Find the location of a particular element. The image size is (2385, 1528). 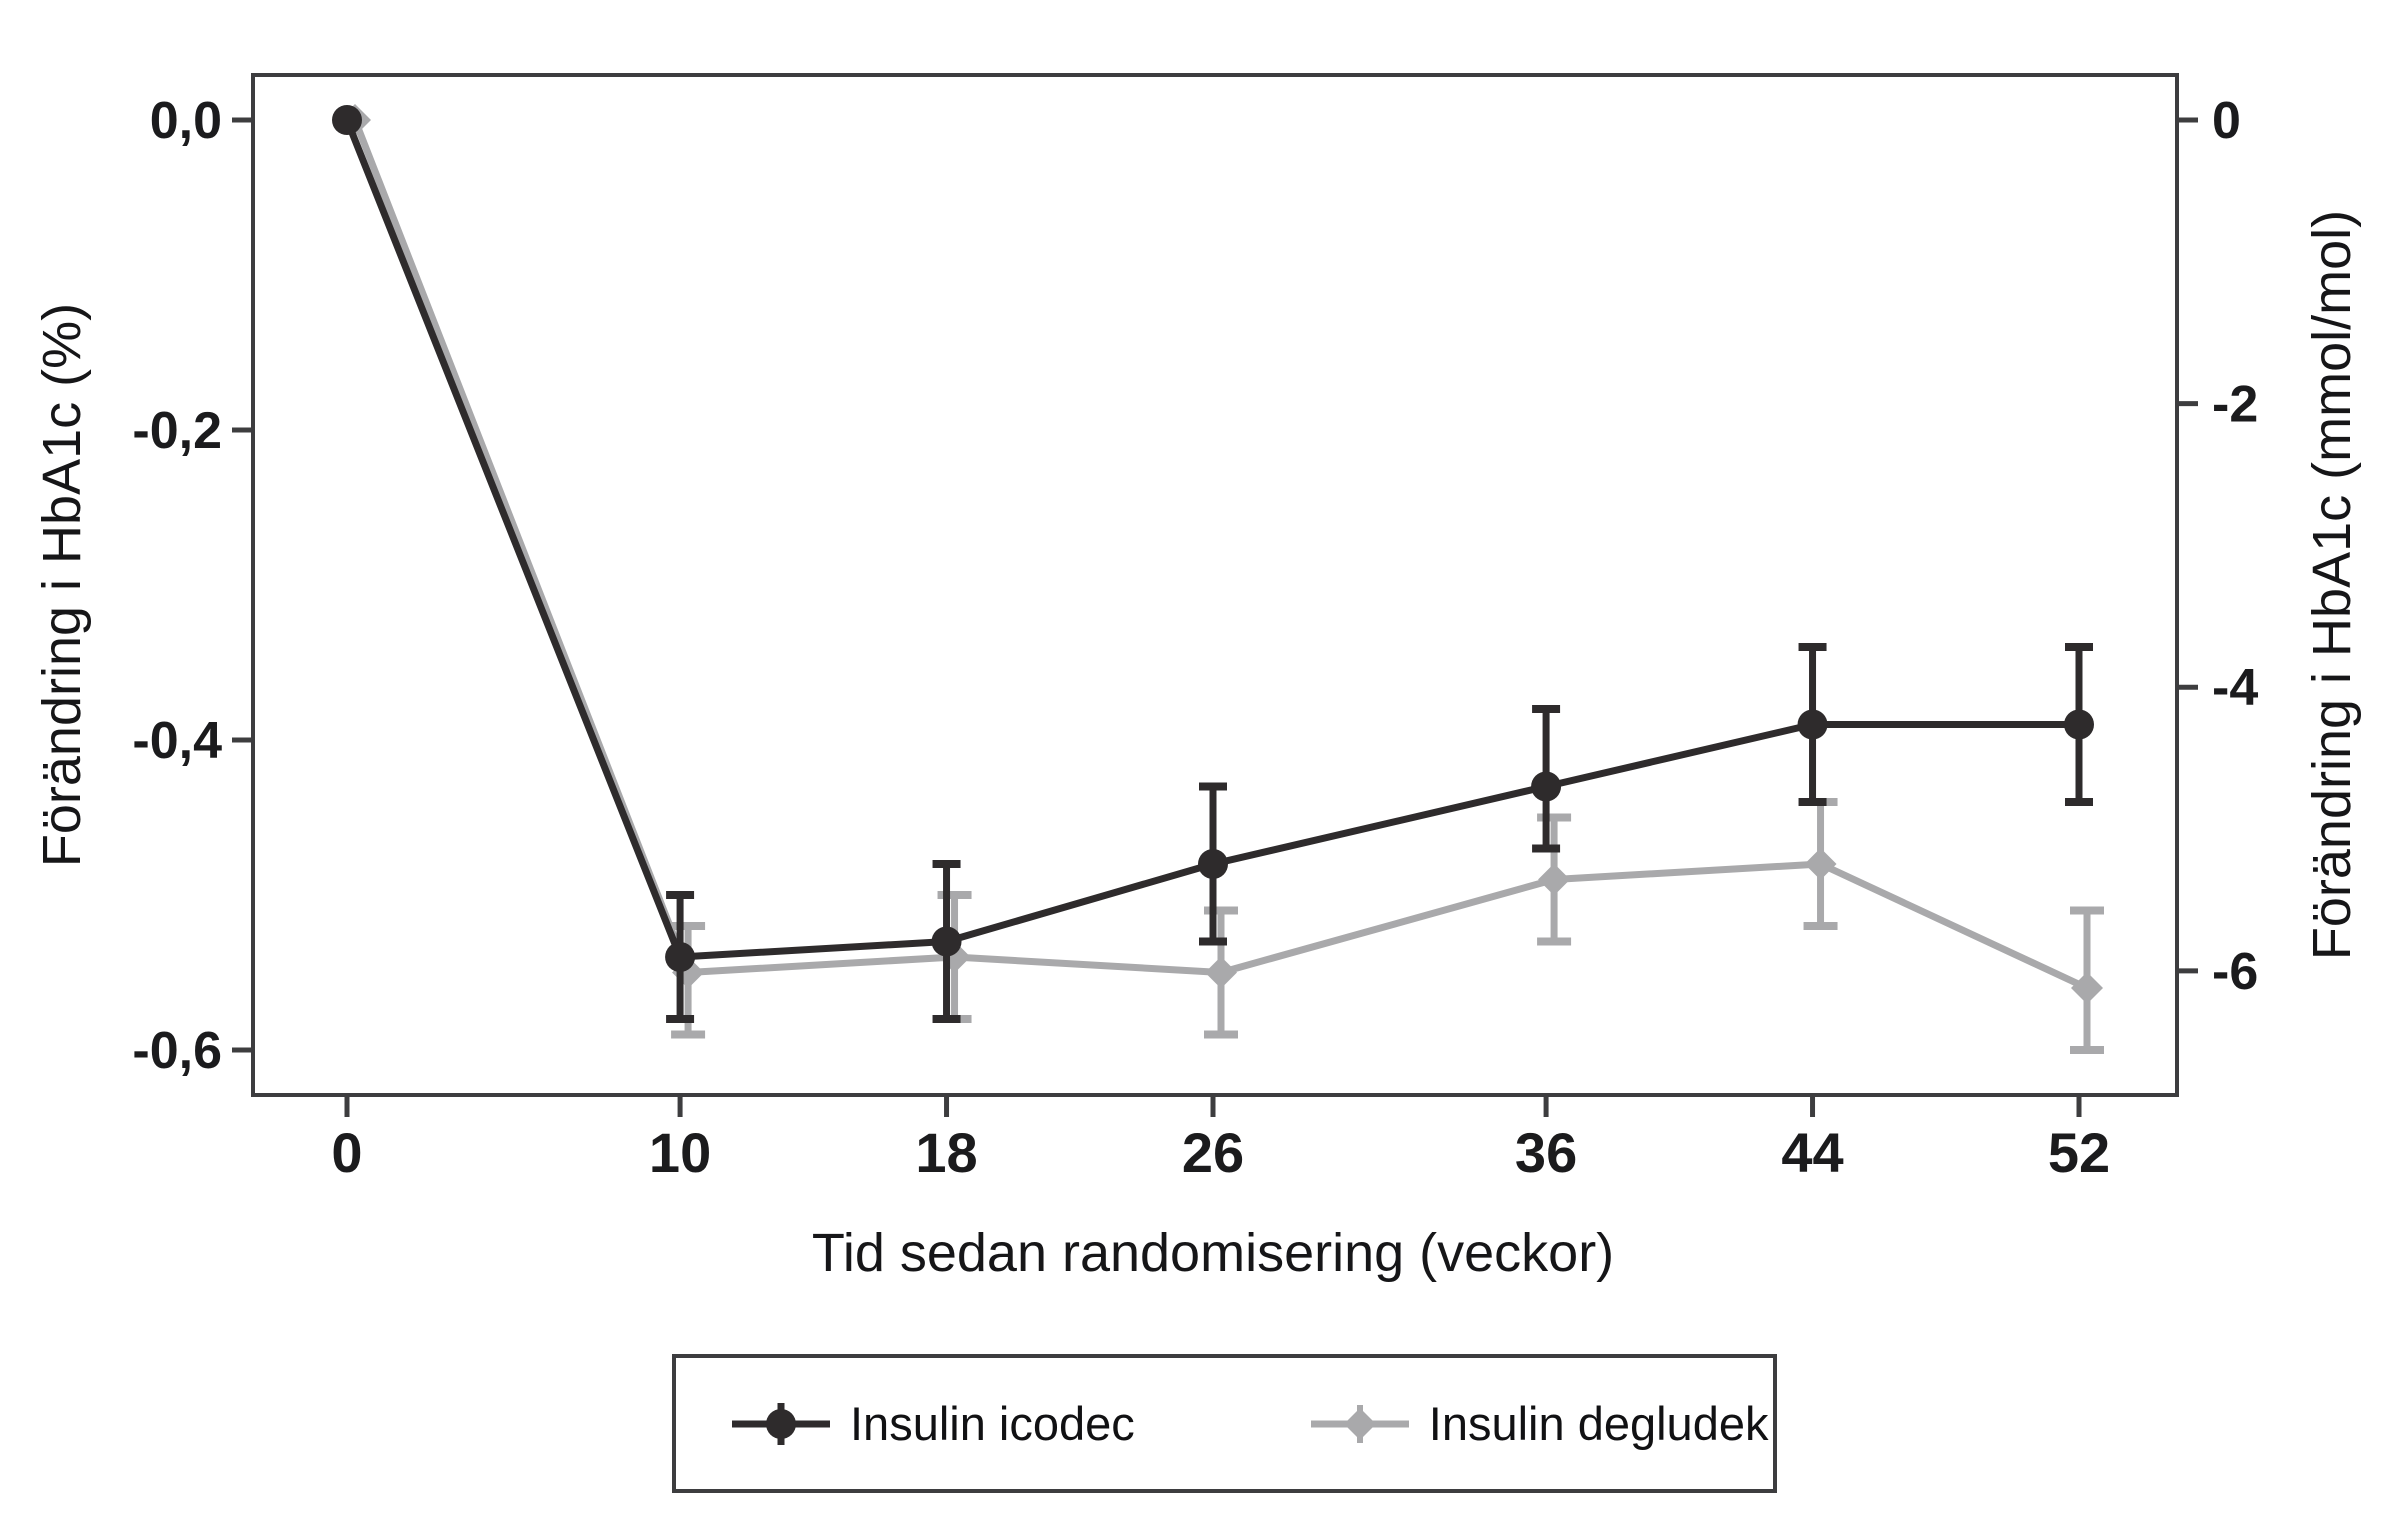

y-tick-label-right: -4 is located at coordinates (2235, 688).